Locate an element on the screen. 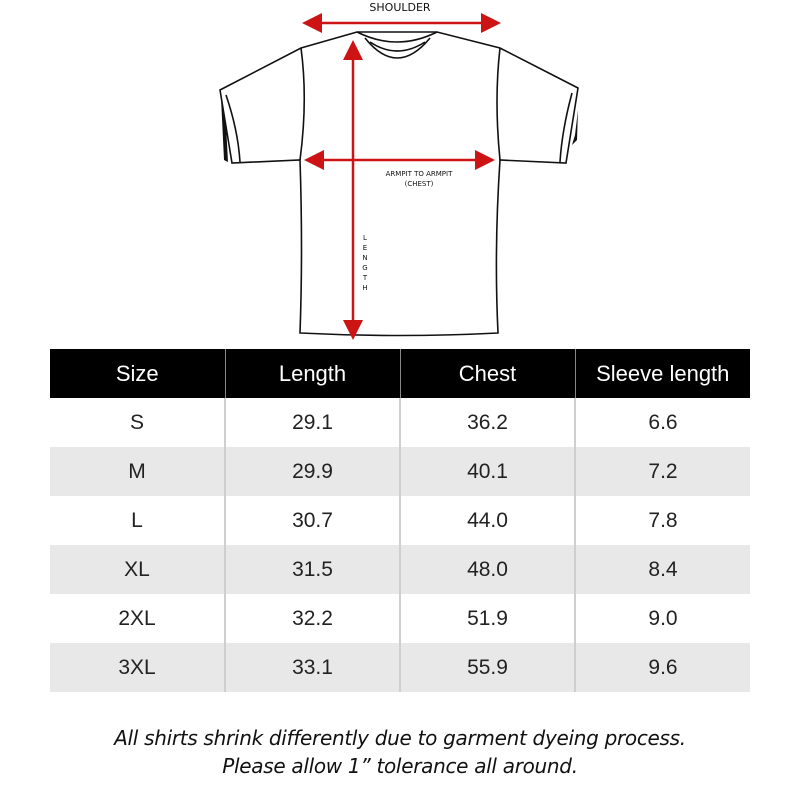 The width and height of the screenshot is (800, 800). table-cell: 32.2 is located at coordinates (312, 618).